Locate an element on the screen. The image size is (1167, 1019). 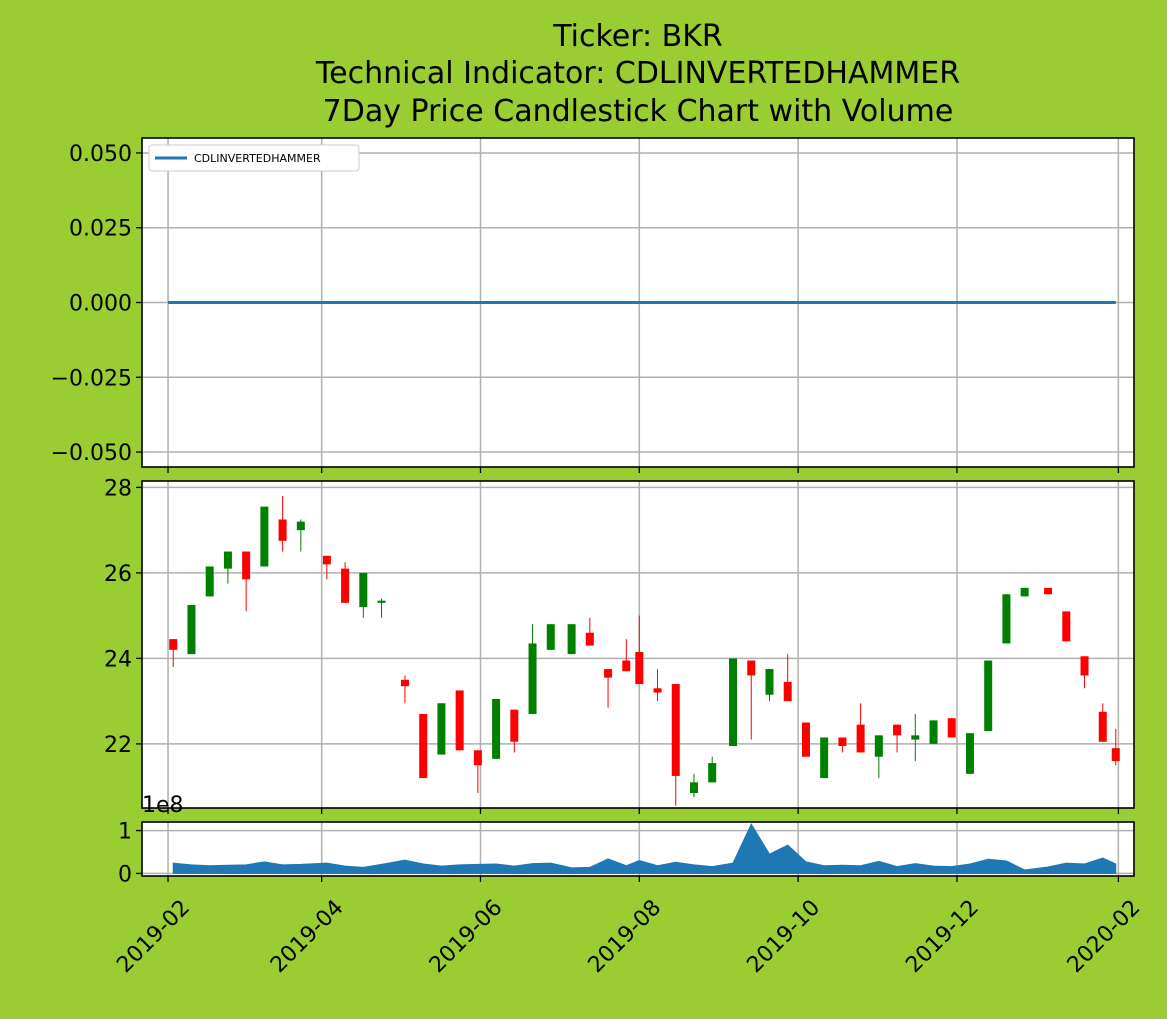
indicator-ytick-label-1: 0.025 is located at coordinates (100, 229).